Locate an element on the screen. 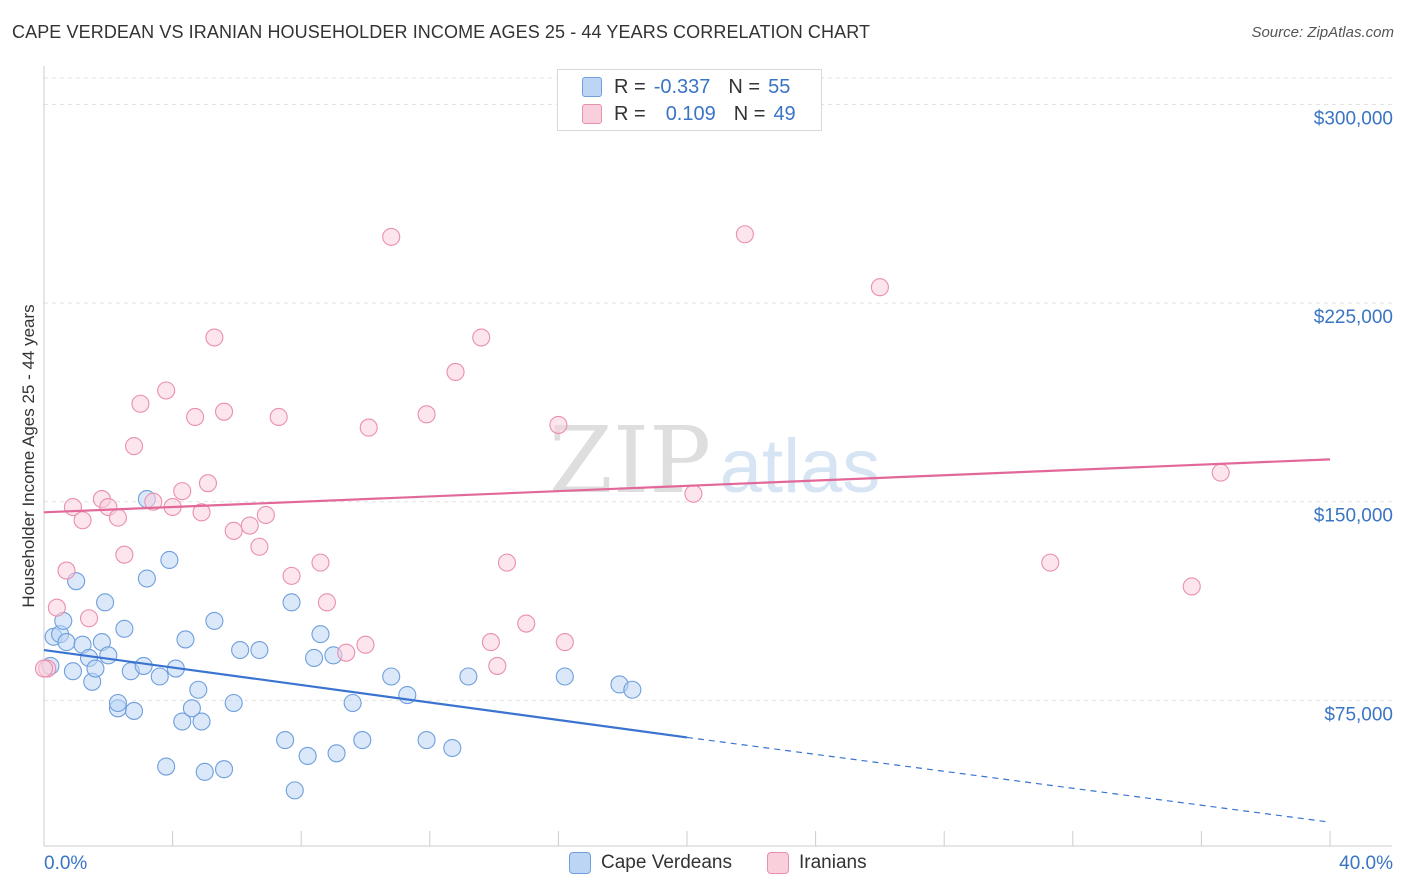 The image size is (1406, 892). correlation-legend: R = -0.337 N = 55 R = 0.109 N = 49 is located at coordinates (689, 100).